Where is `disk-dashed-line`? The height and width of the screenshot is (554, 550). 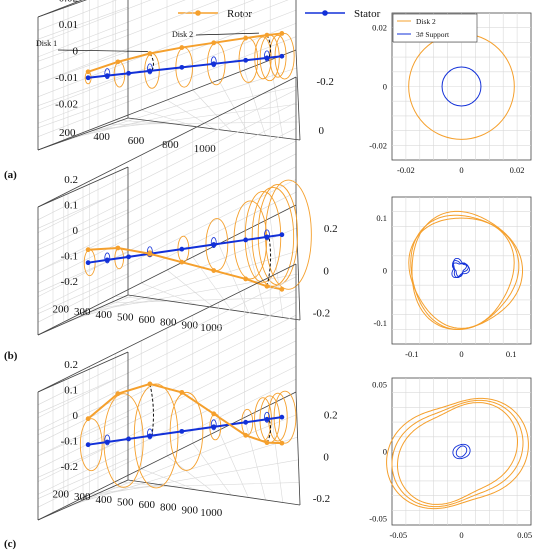 disk-dashed-line is located at coordinates (151, 62).